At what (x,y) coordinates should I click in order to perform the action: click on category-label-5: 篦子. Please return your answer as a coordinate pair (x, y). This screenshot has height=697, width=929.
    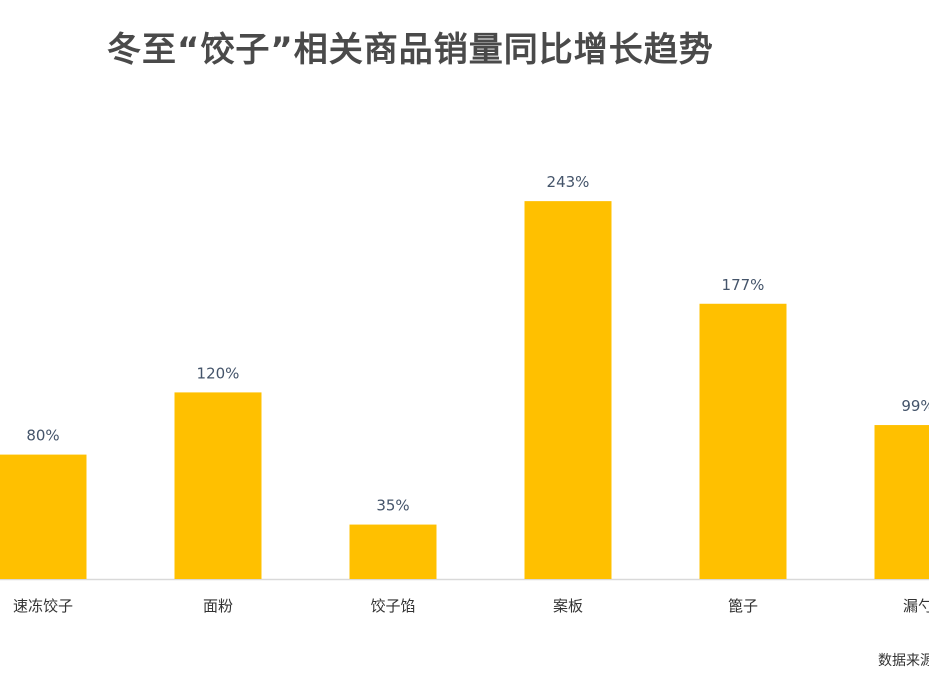
    Looking at the image, I should click on (743, 606).